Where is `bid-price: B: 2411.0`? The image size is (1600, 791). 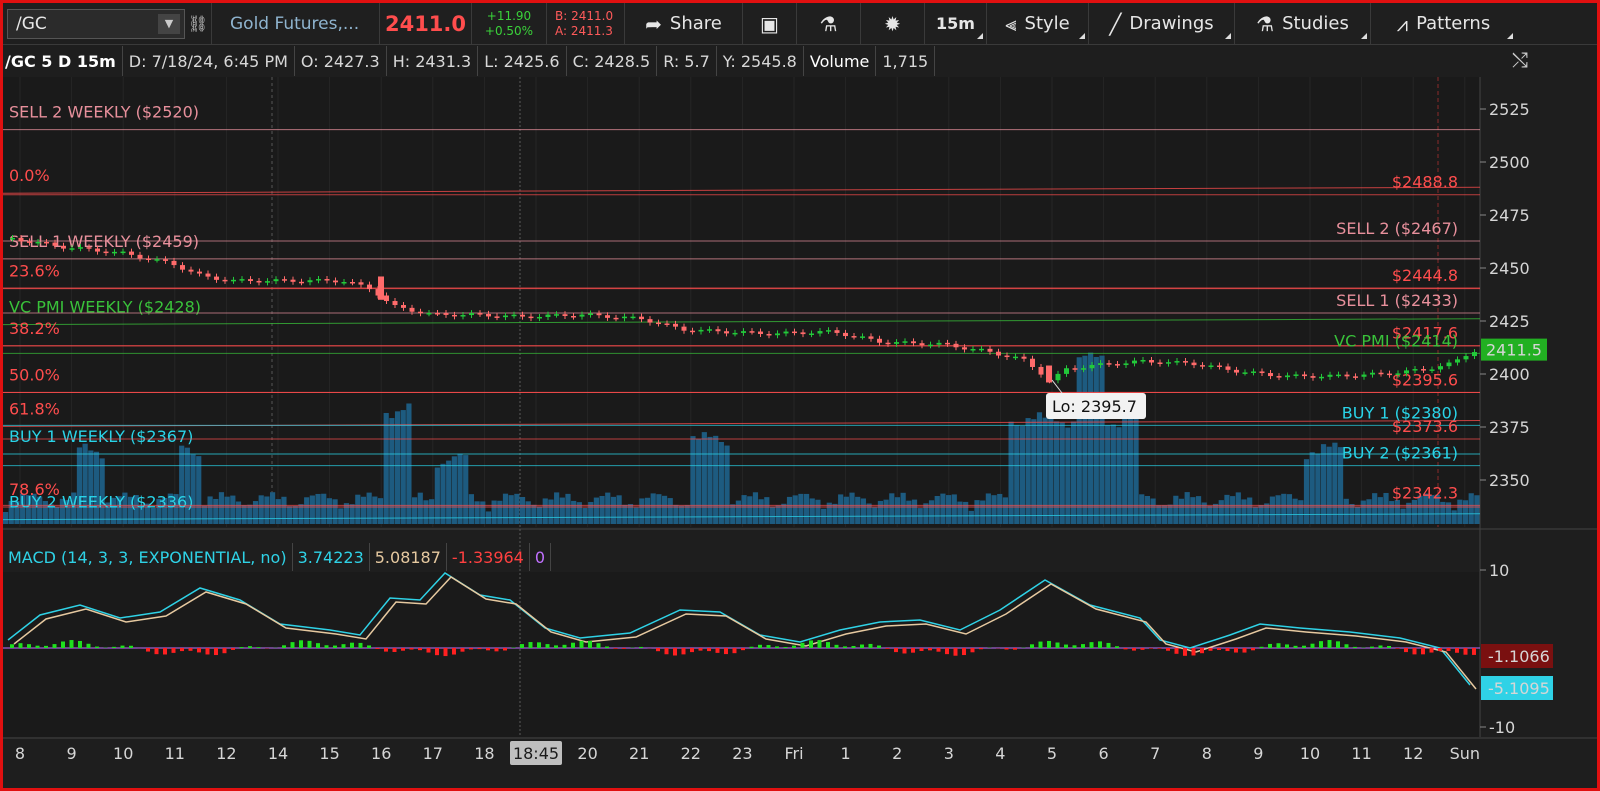
bid-price: B: 2411.0 is located at coordinates (584, 15).